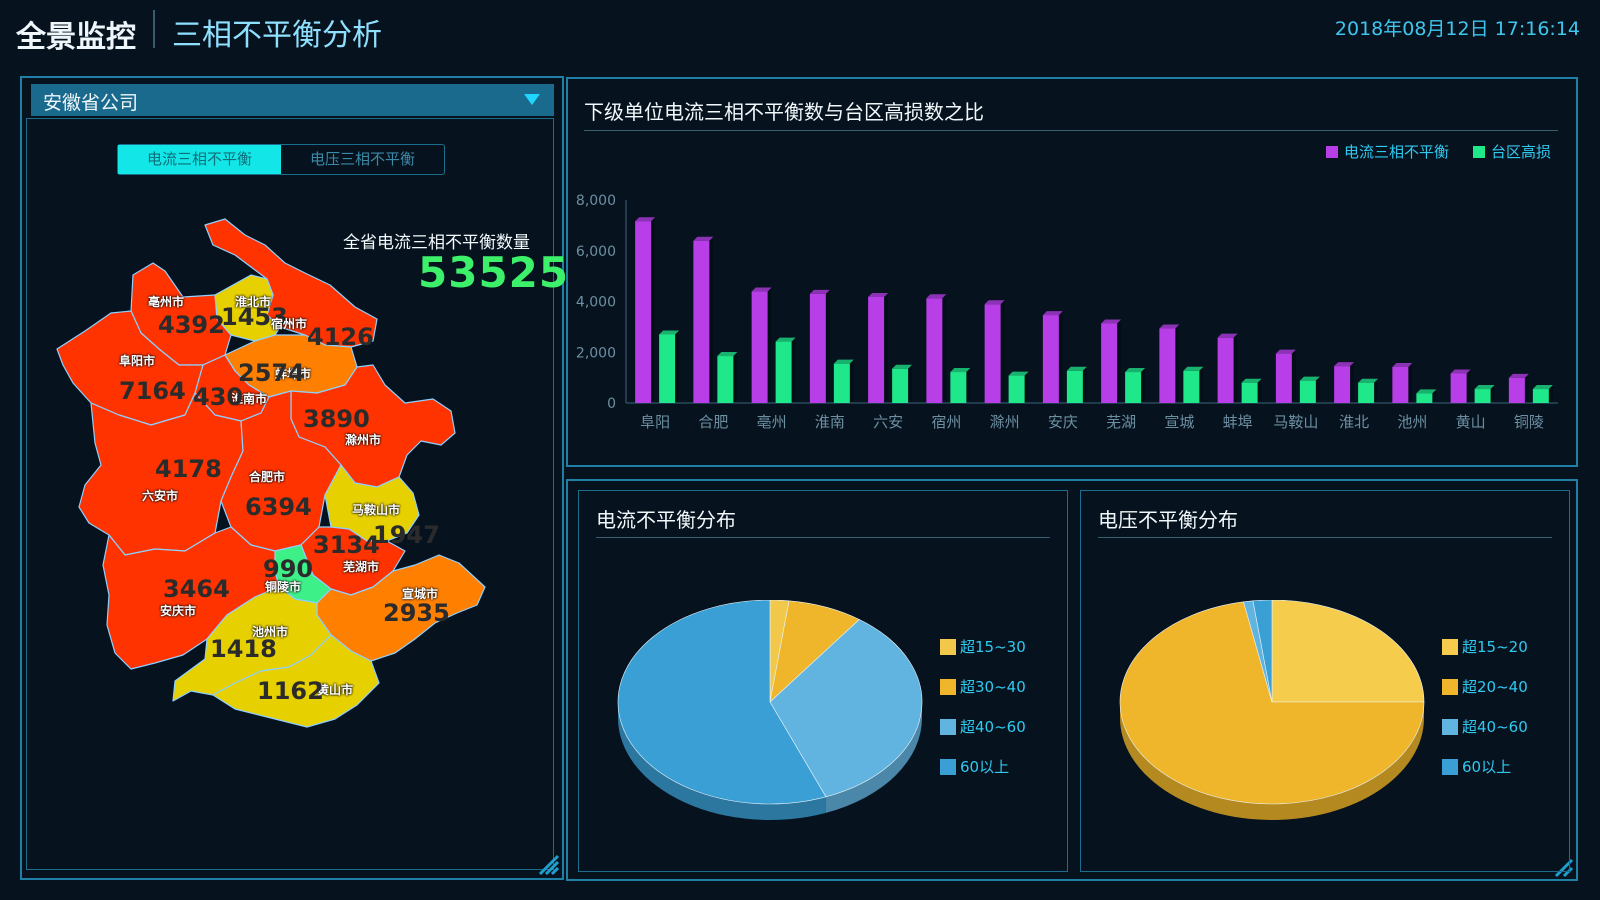 Image resolution: width=1600 pixels, height=900 pixels. I want to click on map-label-maanshan: 马鞍山市, so click(376, 510).